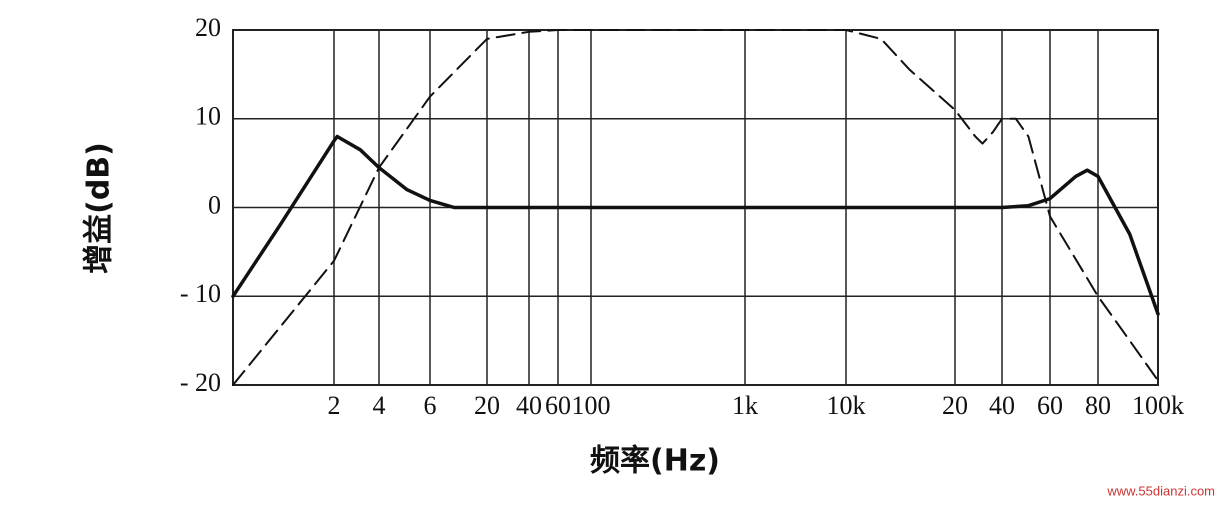  I want to click on x-tick-label: 2, so click(334, 405).